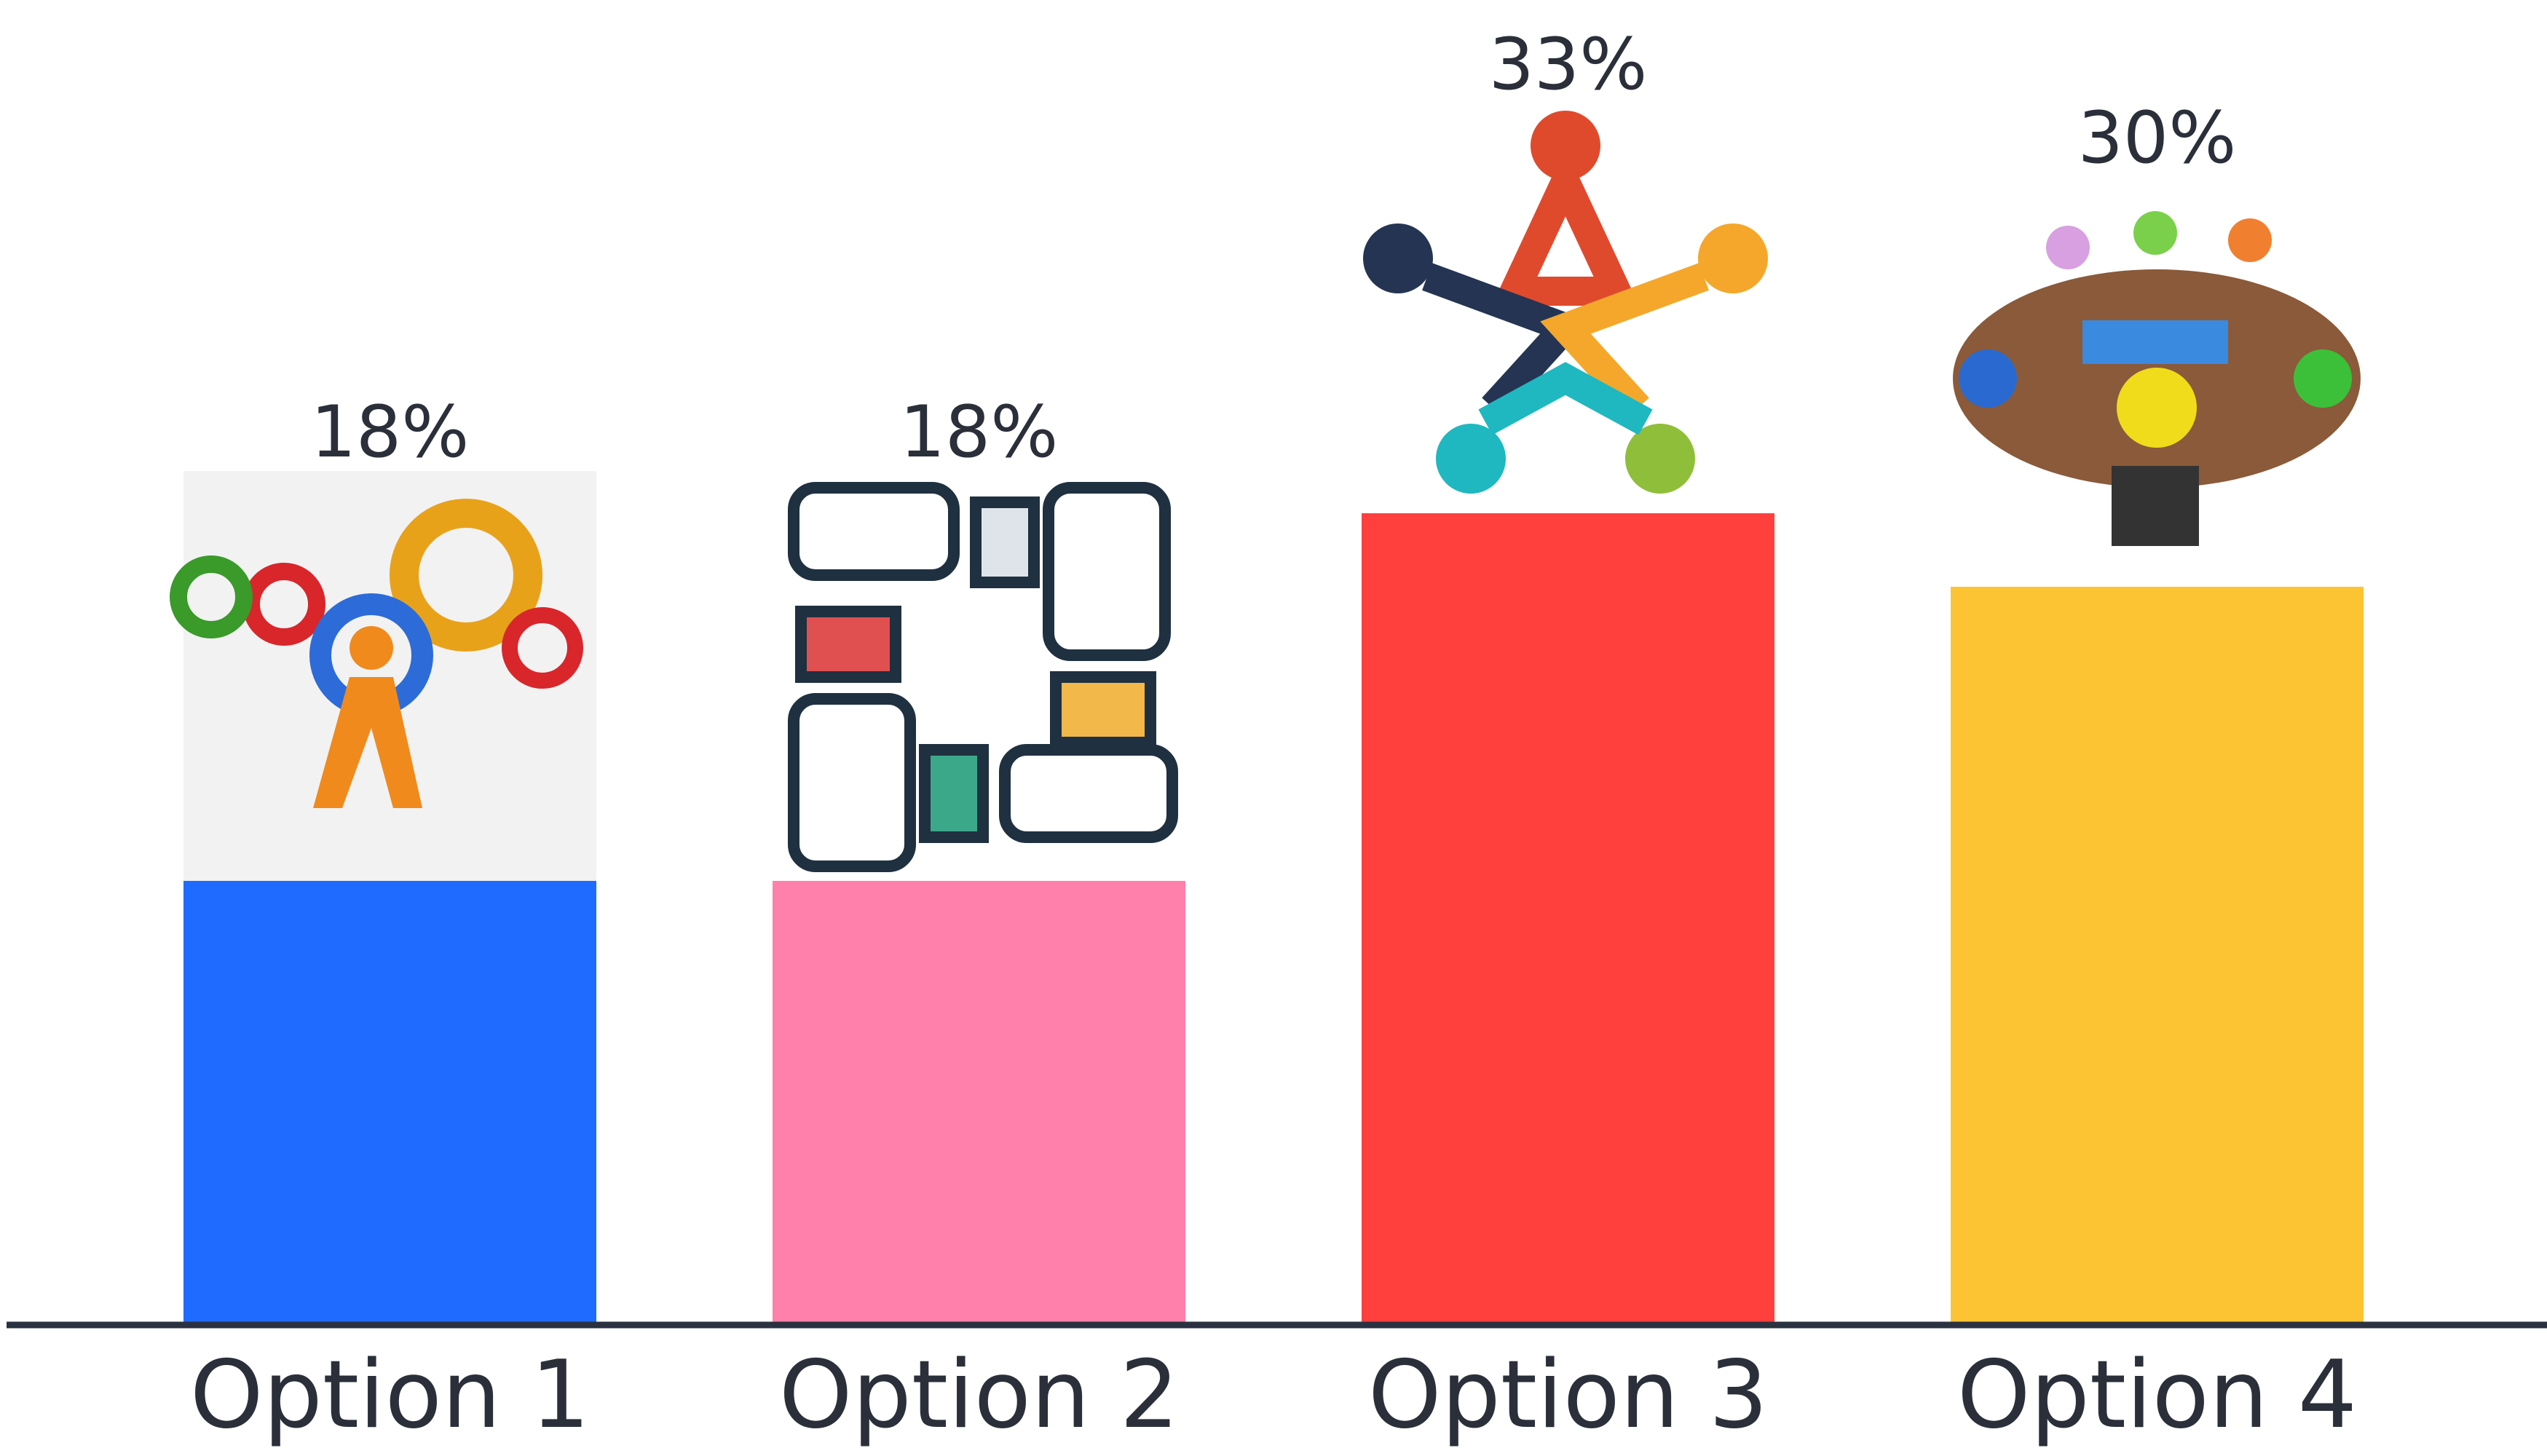  I want to click on x-tick-label: Option 4, so click(2157, 1395).